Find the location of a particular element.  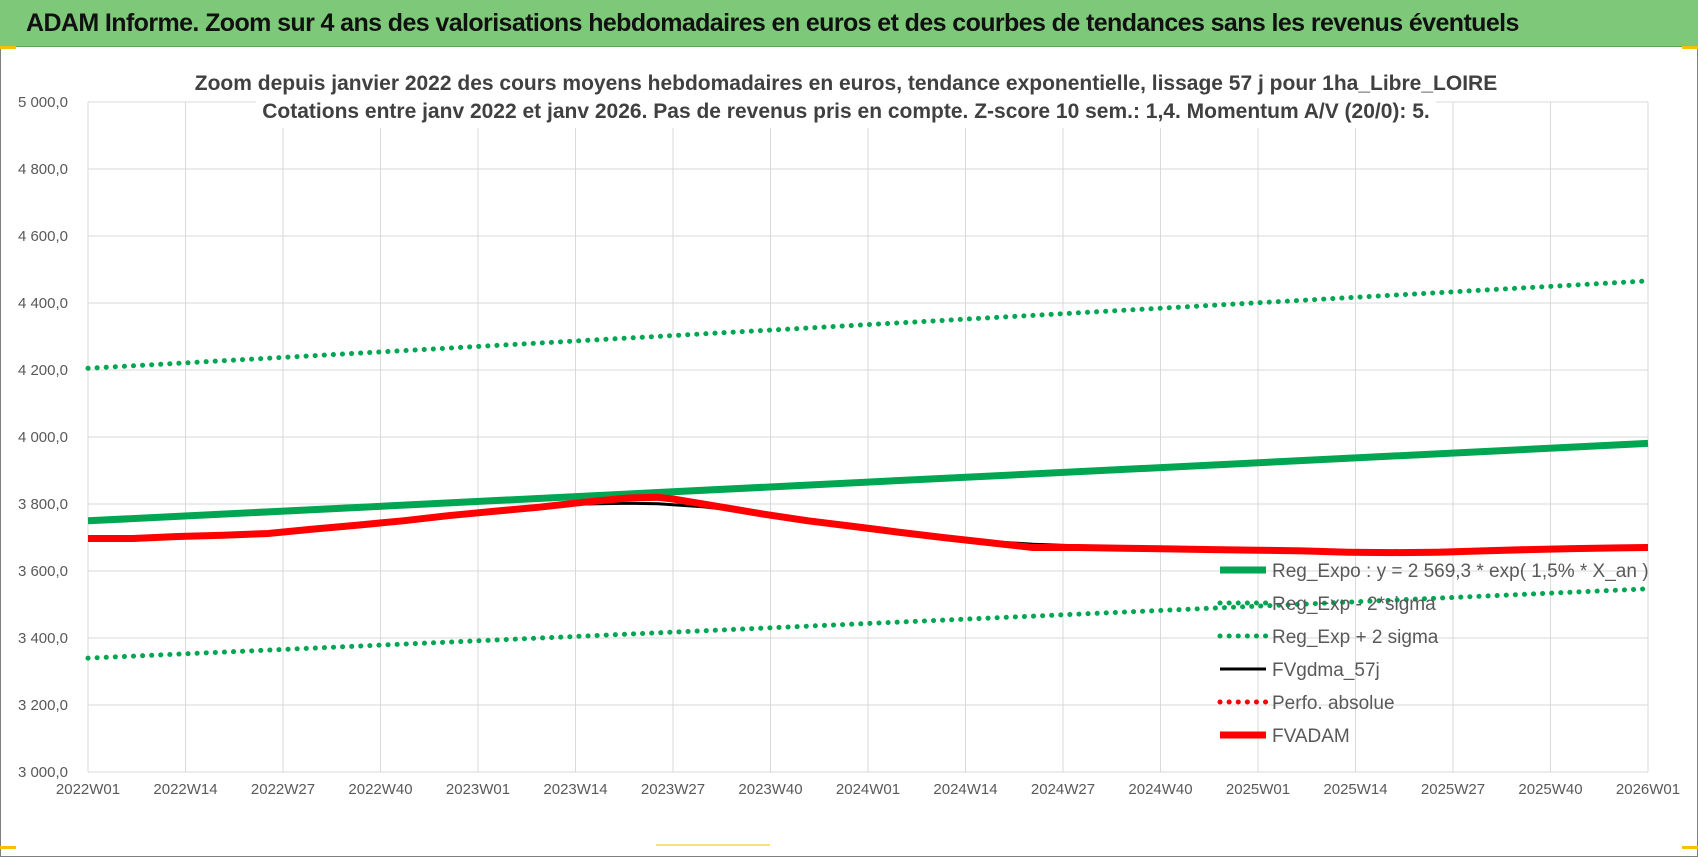

chart-title-background is located at coordinates (846, 97).